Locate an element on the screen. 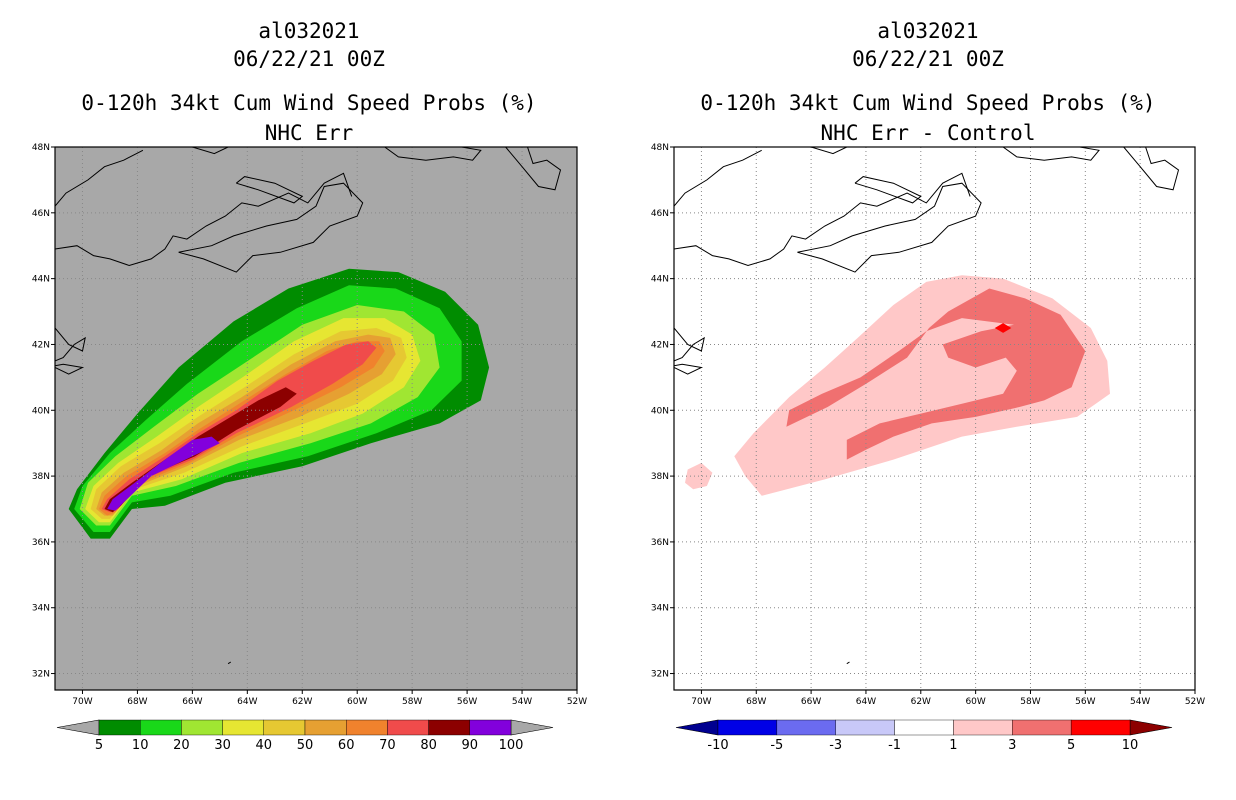  colorbar-label: 3 is located at coordinates (1012, 745).